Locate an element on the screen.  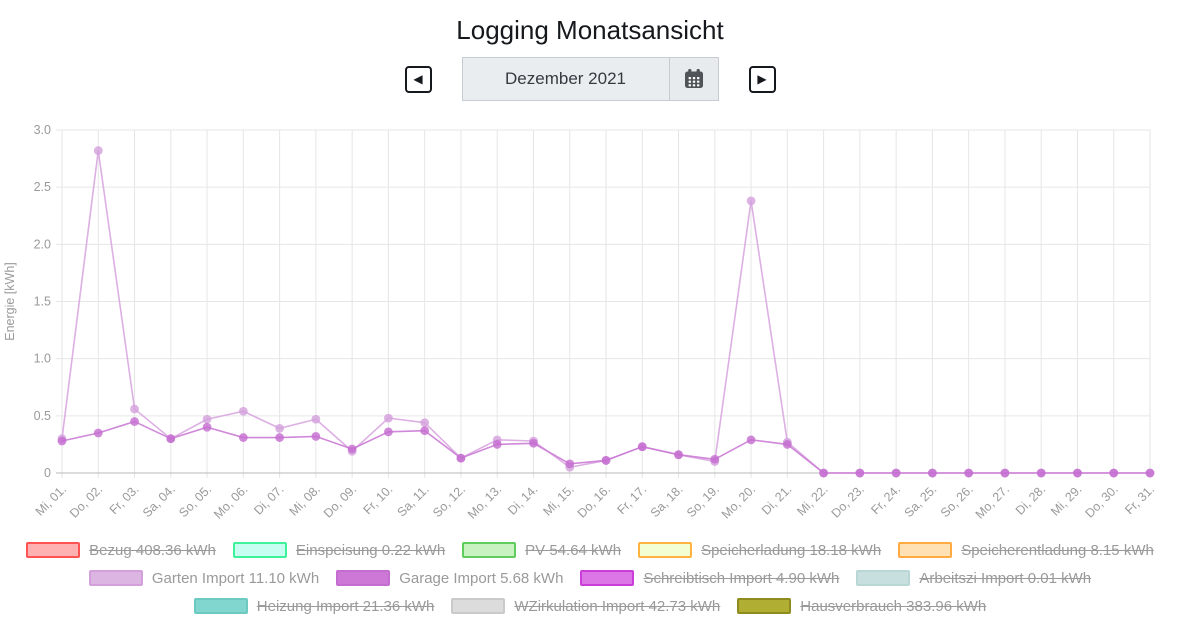
legend-label: PV 54.64 kWh is located at coordinates (573, 550).